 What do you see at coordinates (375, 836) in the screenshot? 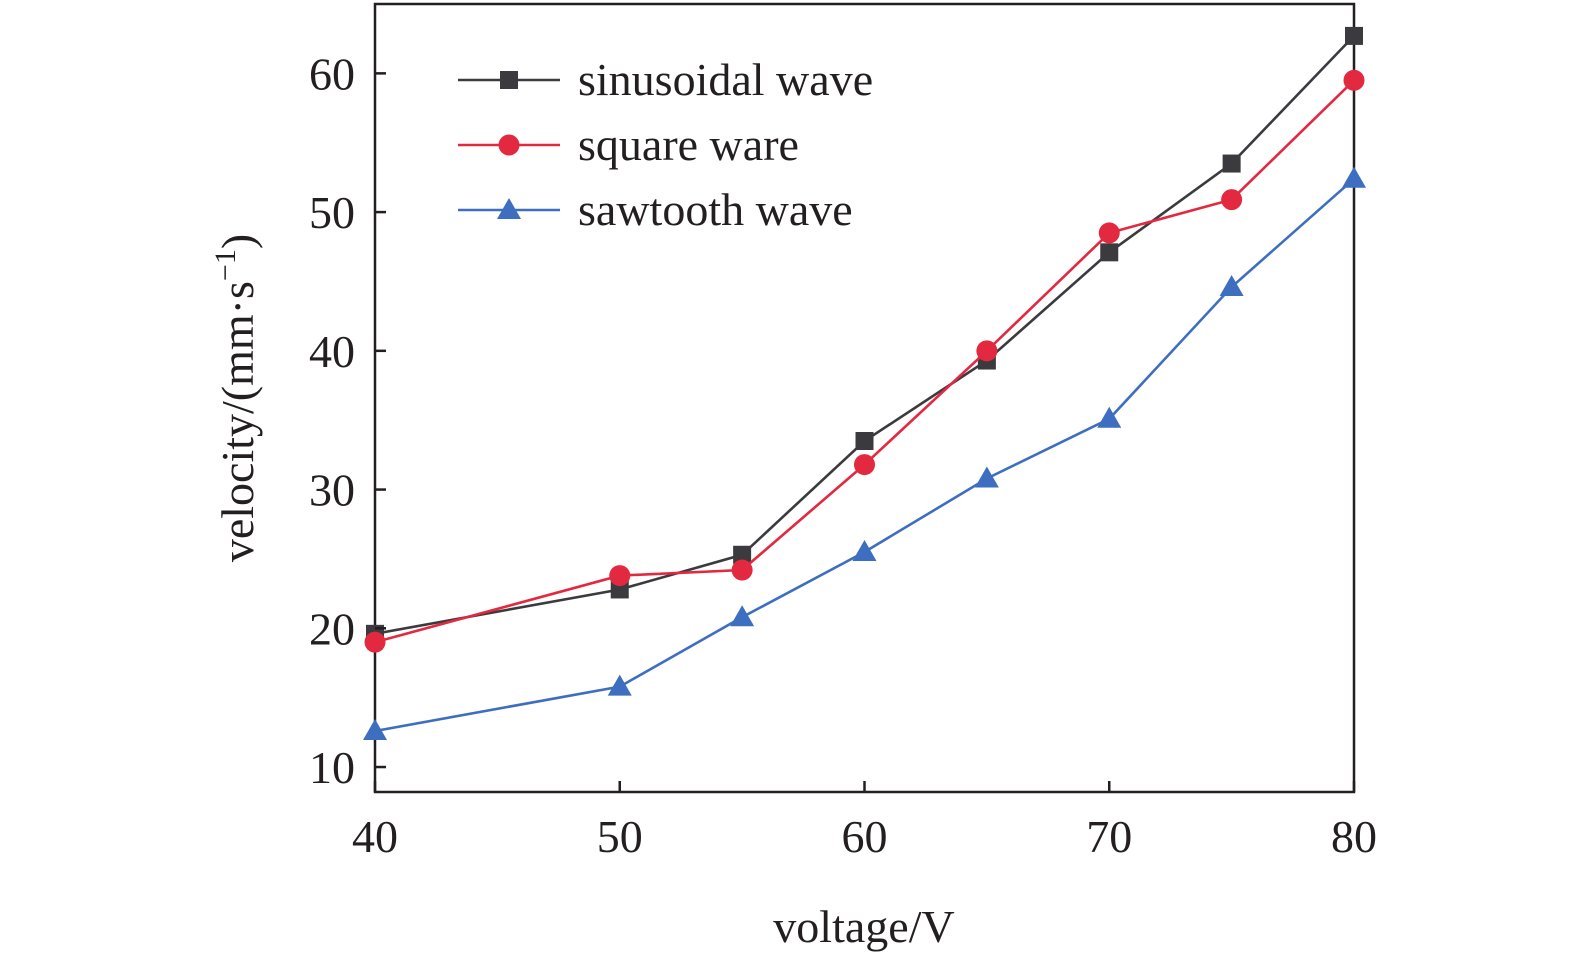
I see `x-tick-label: 40` at bounding box center [375, 836].